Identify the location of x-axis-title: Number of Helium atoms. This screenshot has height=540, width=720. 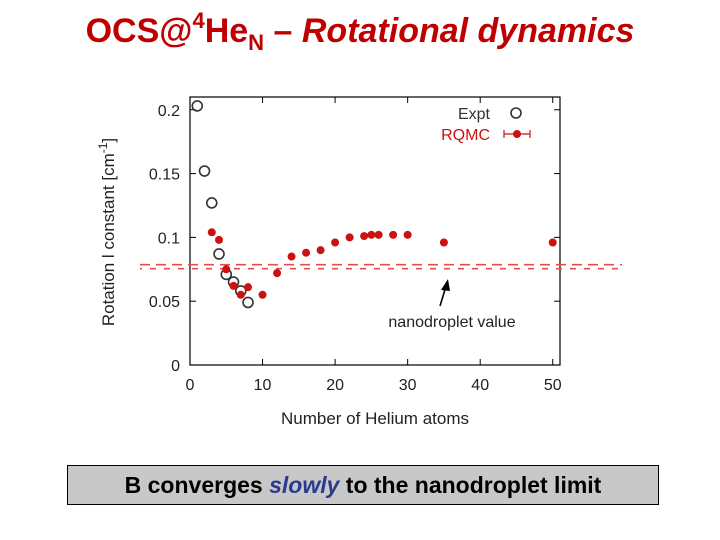
(375, 418).